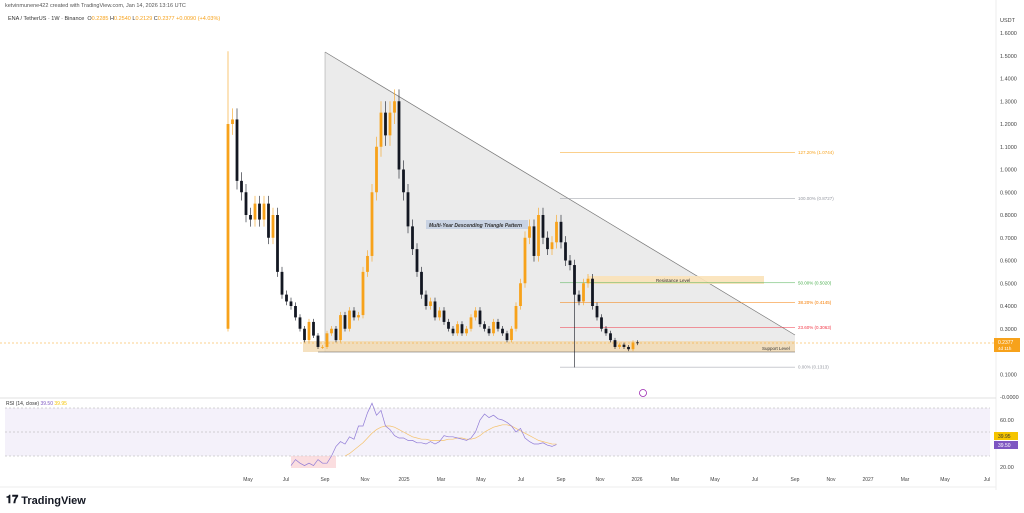 Image resolution: width=1024 pixels, height=513 pixels. I want to click on price-tick: 1.3000, so click(1008, 102).